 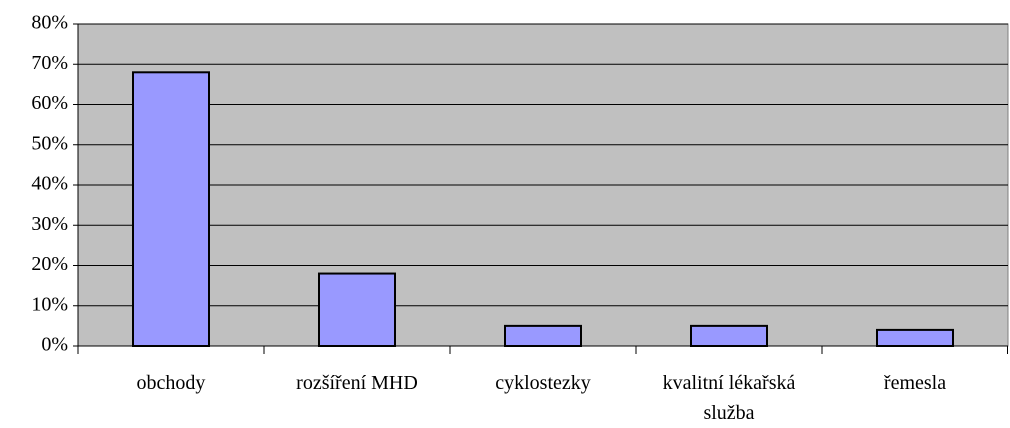 What do you see at coordinates (49, 264) in the screenshot?
I see `y-tick-label: 20%` at bounding box center [49, 264].